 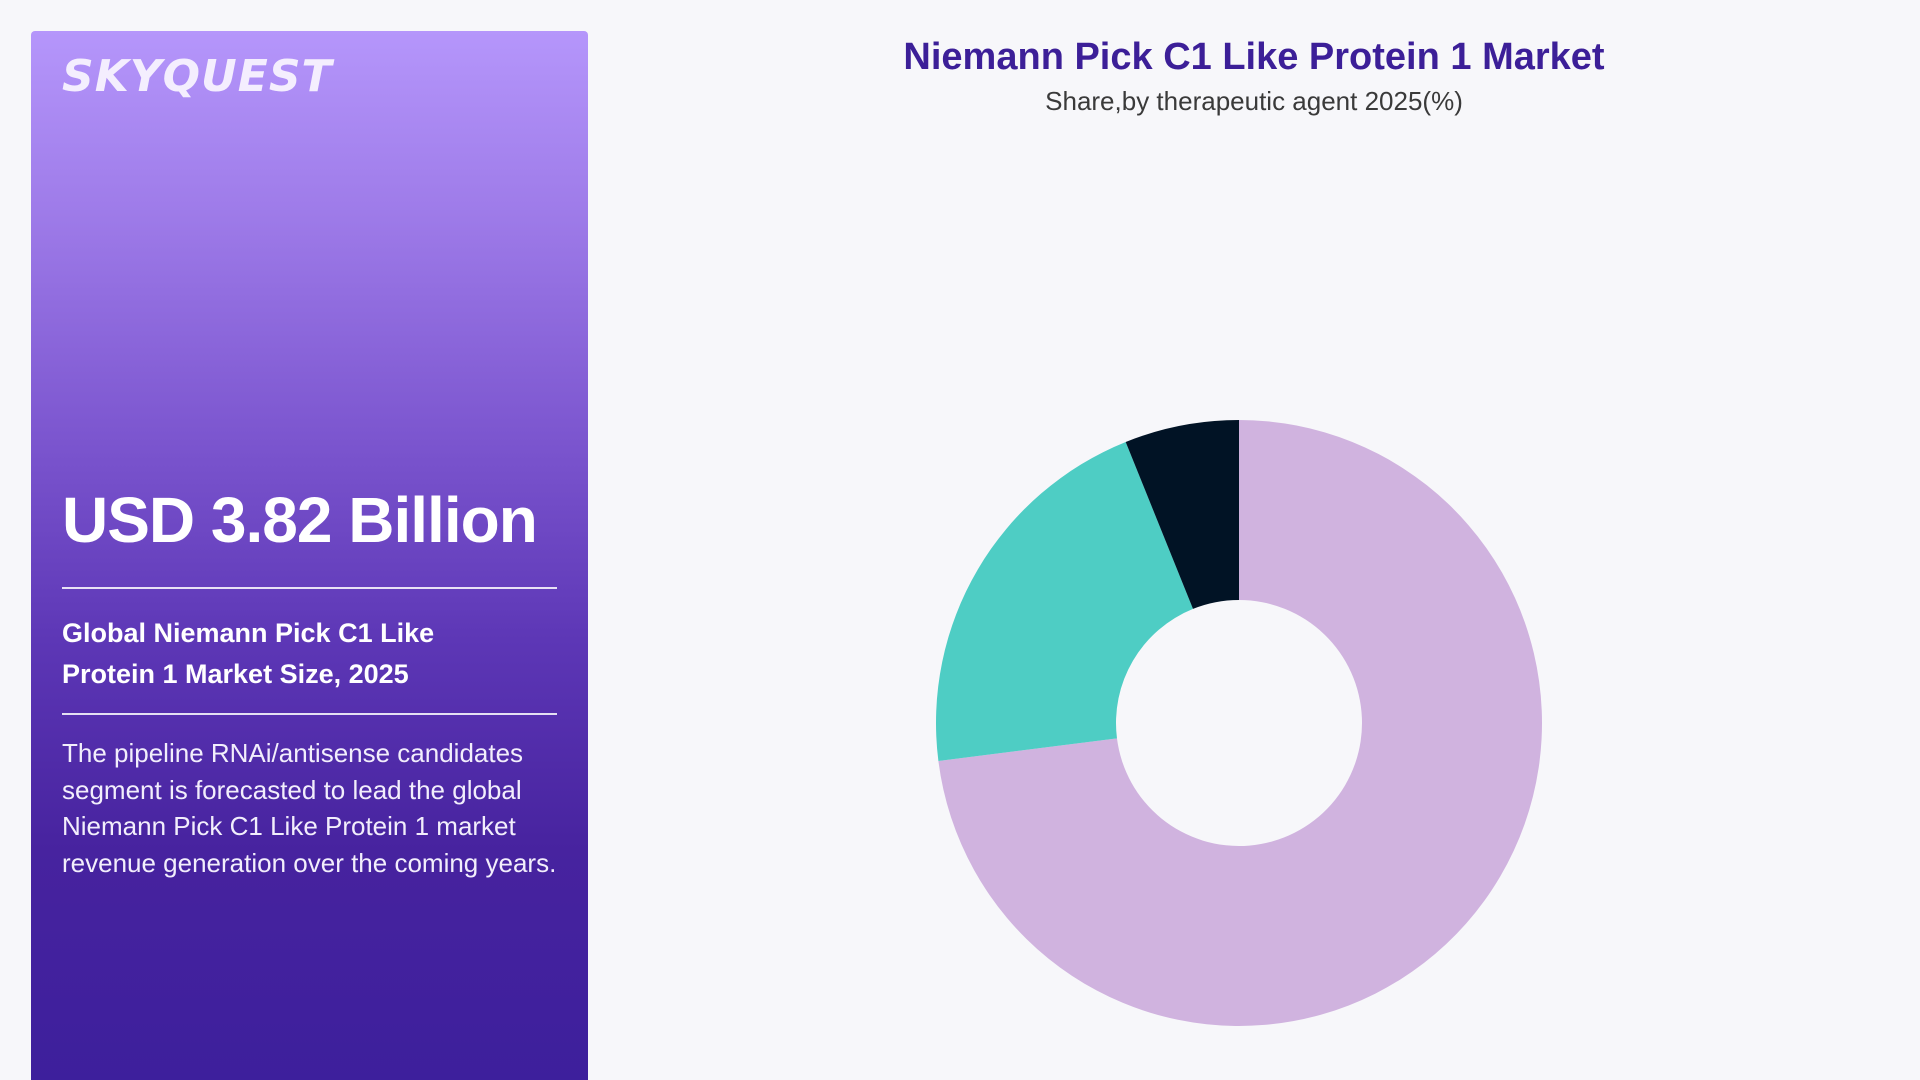 I want to click on skyquest-logo: SKYQUEST, so click(x=197, y=76).